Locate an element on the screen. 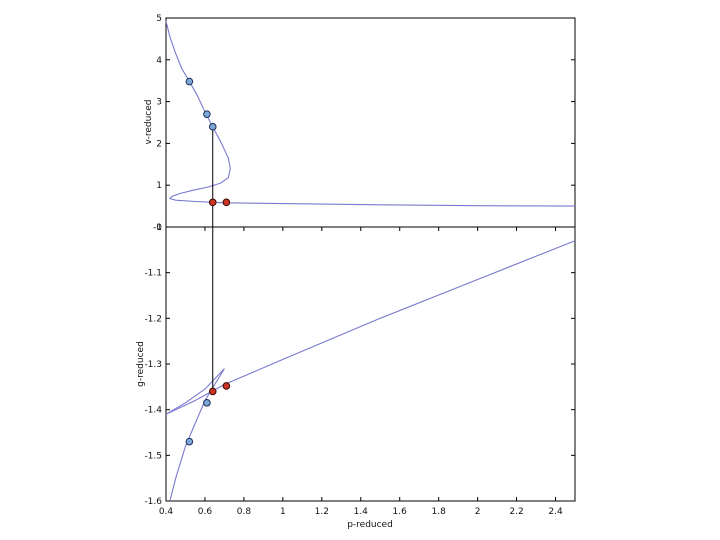 The height and width of the screenshot is (540, 720). bottom-x-tick-label: 2.2 is located at coordinates (516, 512).